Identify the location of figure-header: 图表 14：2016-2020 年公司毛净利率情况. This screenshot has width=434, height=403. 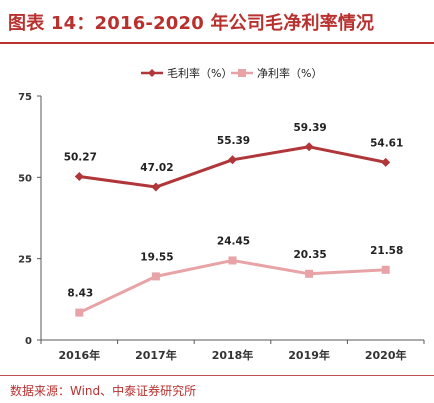
(217, 22).